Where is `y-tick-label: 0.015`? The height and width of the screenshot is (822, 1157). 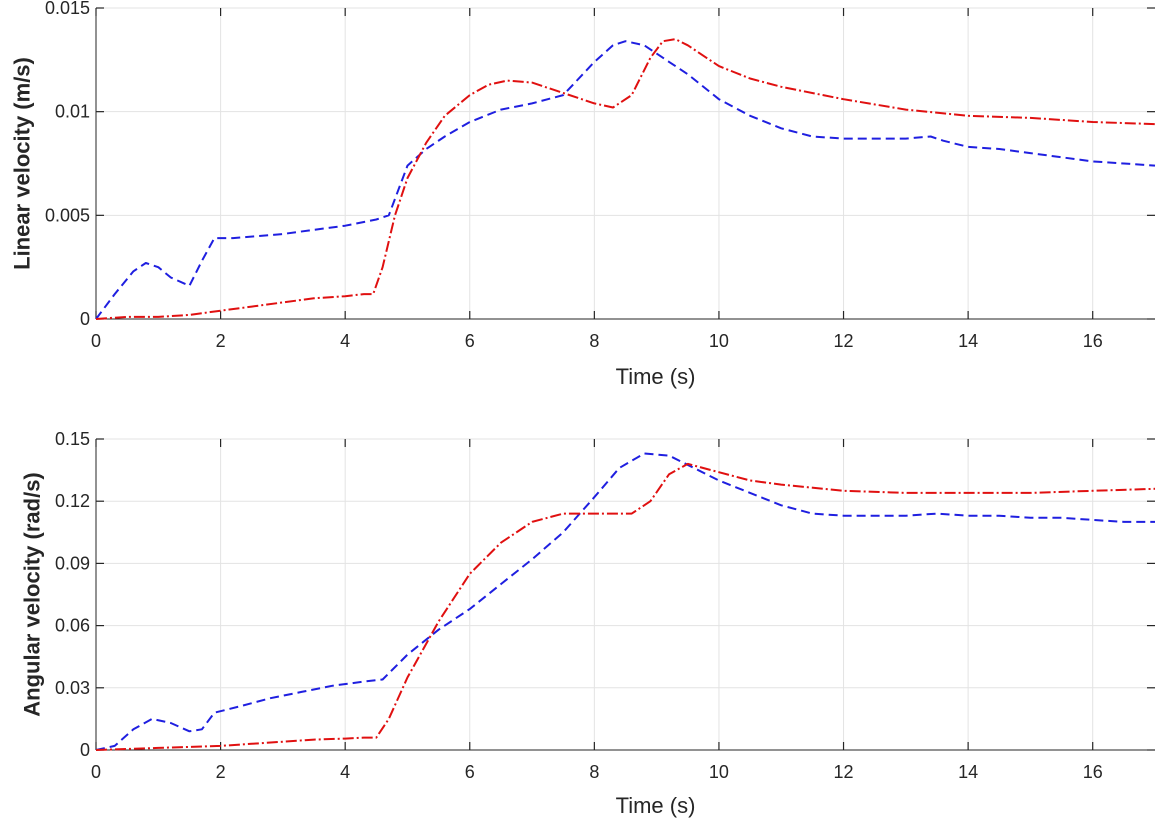
y-tick-label: 0.015 is located at coordinates (67, 9).